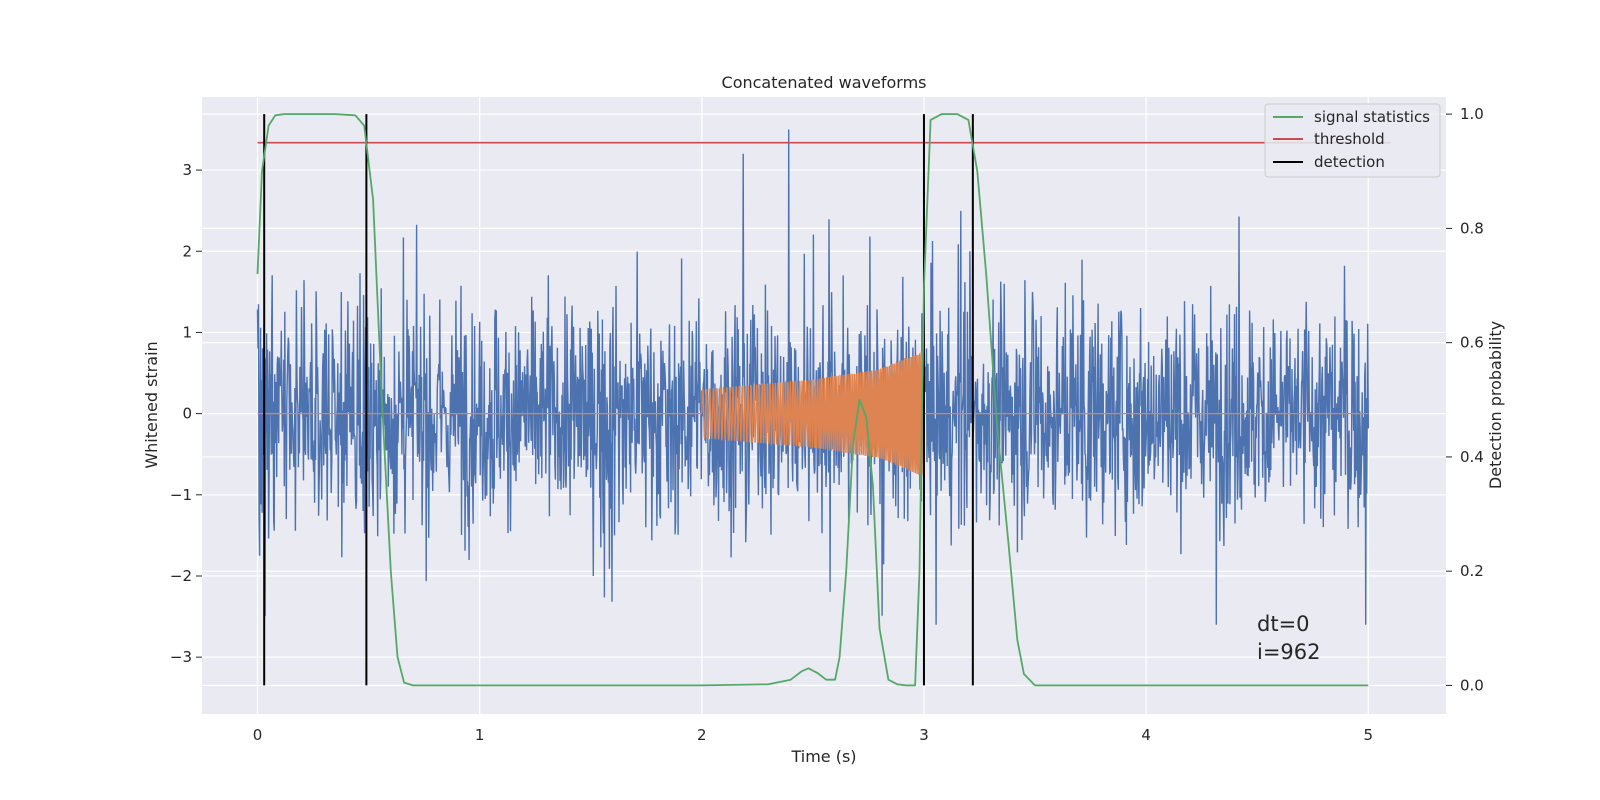 The height and width of the screenshot is (800, 1600). What do you see at coordinates (187, 170) in the screenshot?
I see `y-left-tick-label: 3` at bounding box center [187, 170].